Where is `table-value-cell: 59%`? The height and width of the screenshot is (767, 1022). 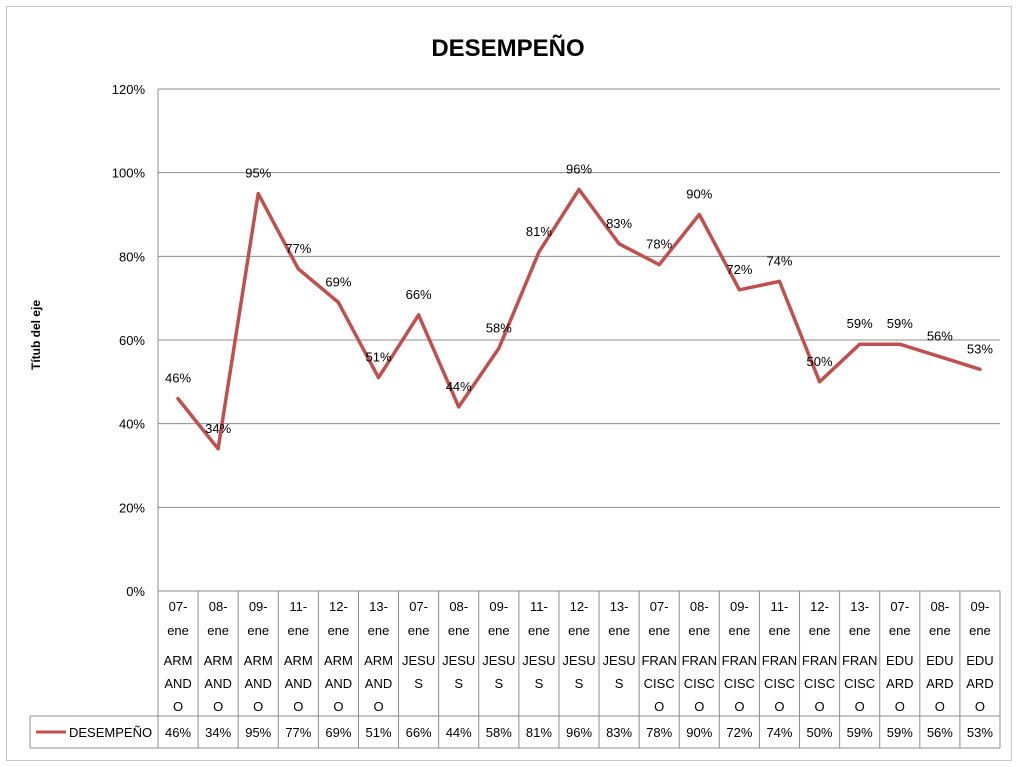 table-value-cell: 59% is located at coordinates (900, 732).